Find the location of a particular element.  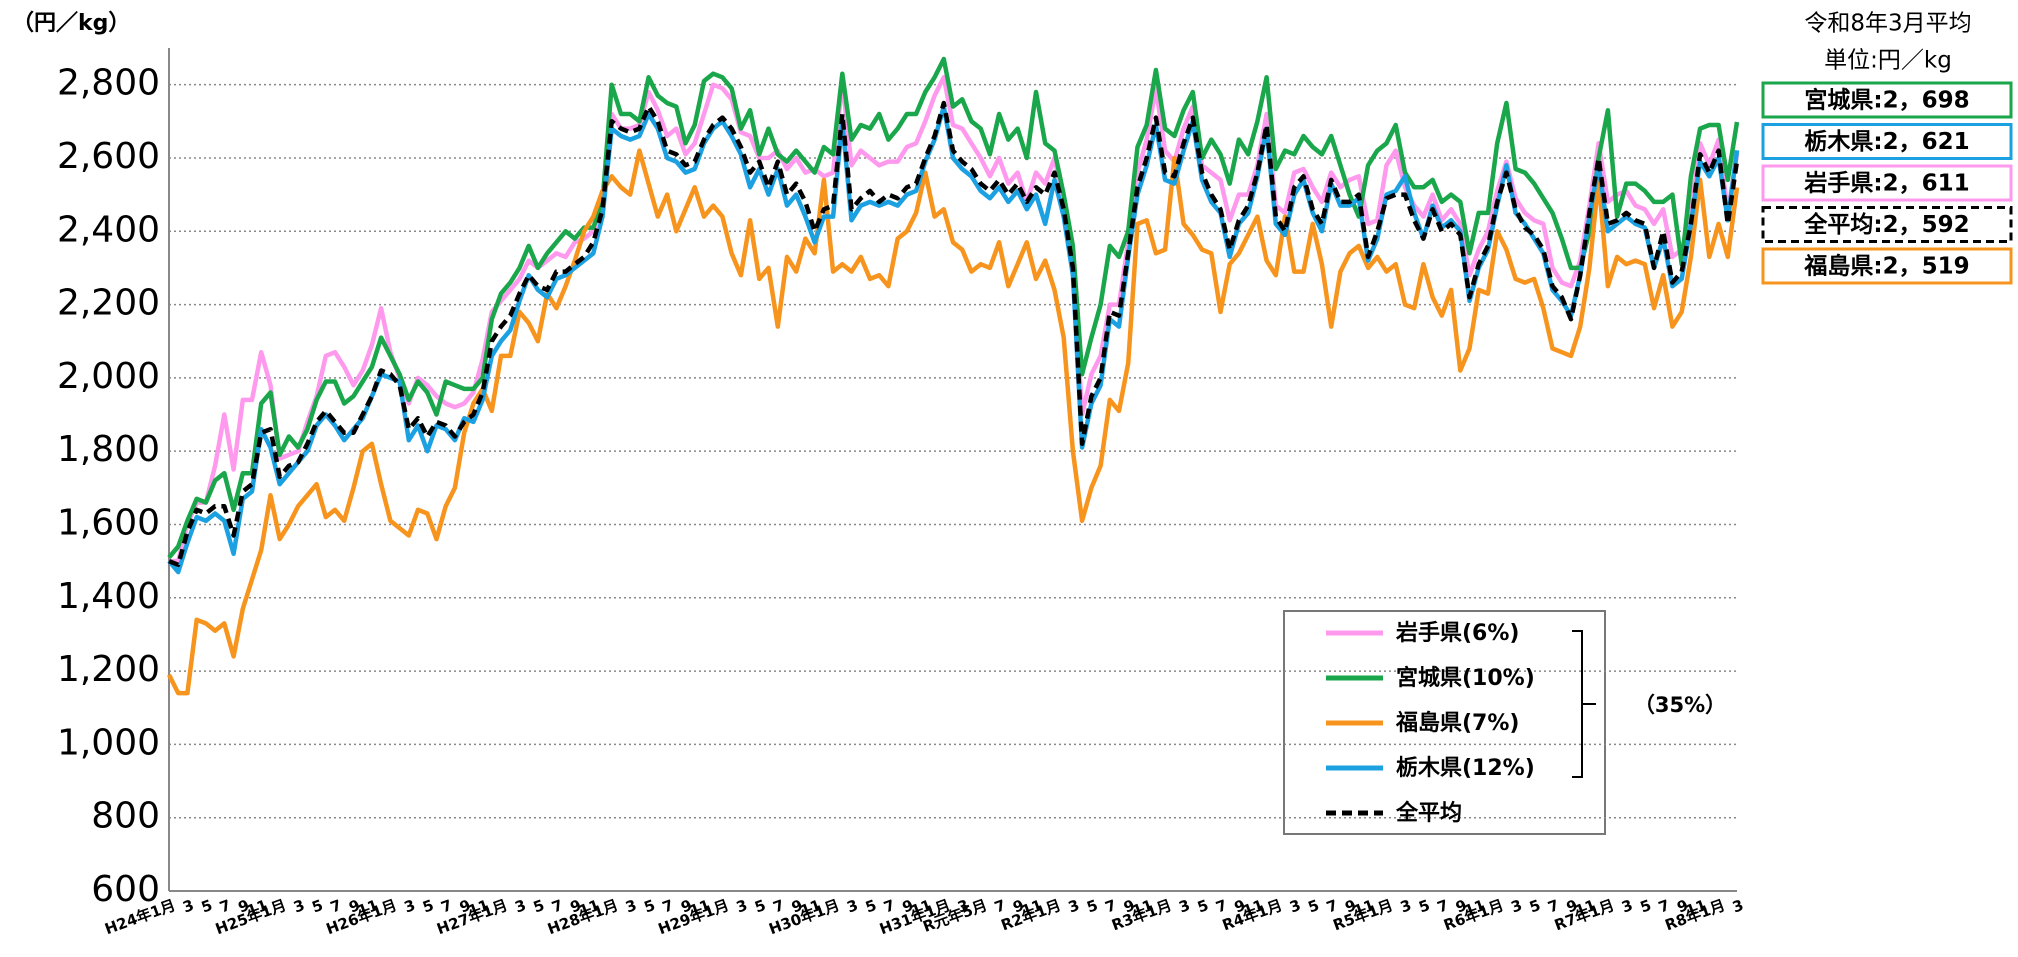

legend-label: 栃木県(12%) is located at coordinates (1465, 768).